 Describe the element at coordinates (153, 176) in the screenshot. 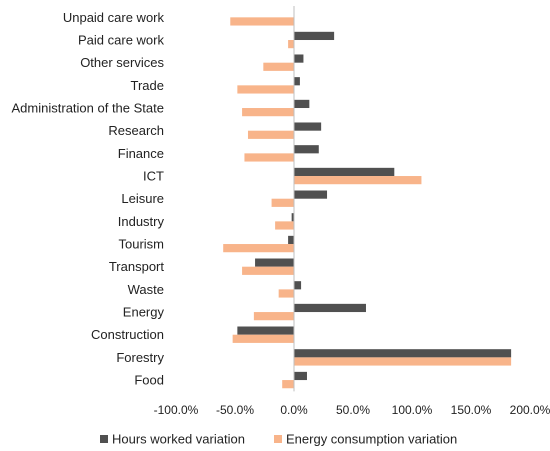

I see `category-label-ict: ICT` at that location.